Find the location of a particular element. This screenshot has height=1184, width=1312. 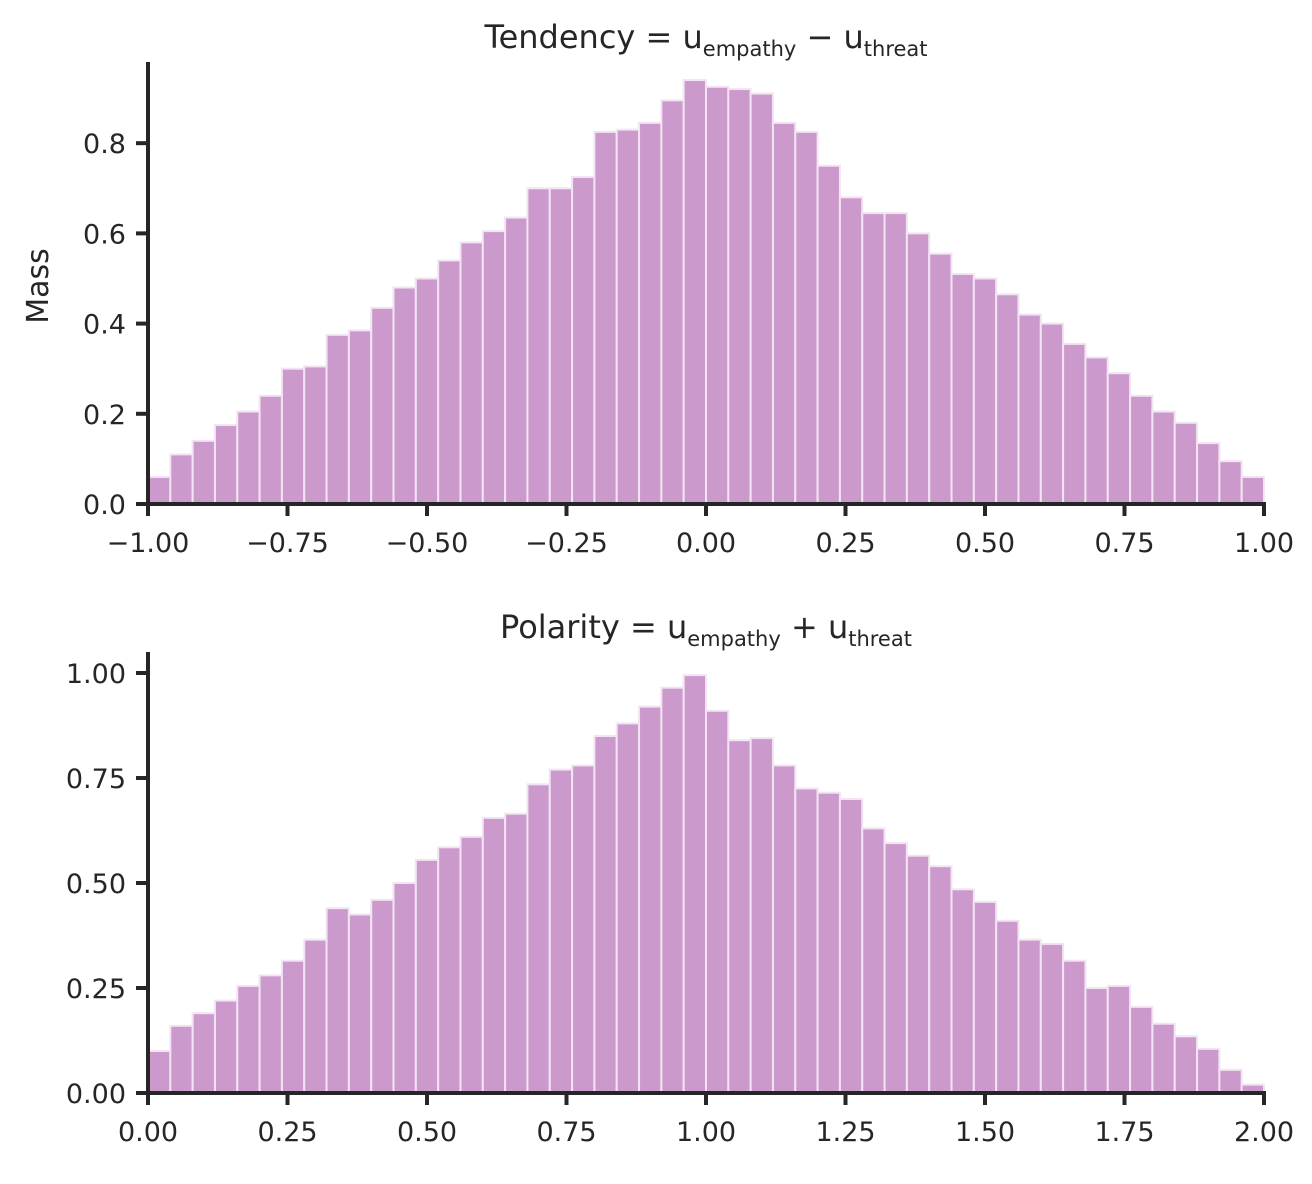

tendency-y-tick-label: 0.0 is located at coordinates (104, 505).